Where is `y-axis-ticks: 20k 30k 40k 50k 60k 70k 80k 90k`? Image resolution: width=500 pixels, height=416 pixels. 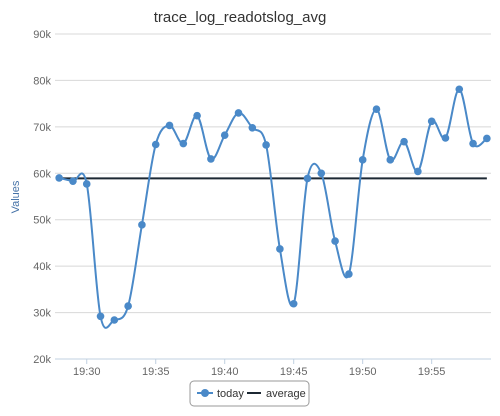 y-axis-ticks: 20k 30k 40k 50k 60k 70k 80k 90k is located at coordinates (42, 197).